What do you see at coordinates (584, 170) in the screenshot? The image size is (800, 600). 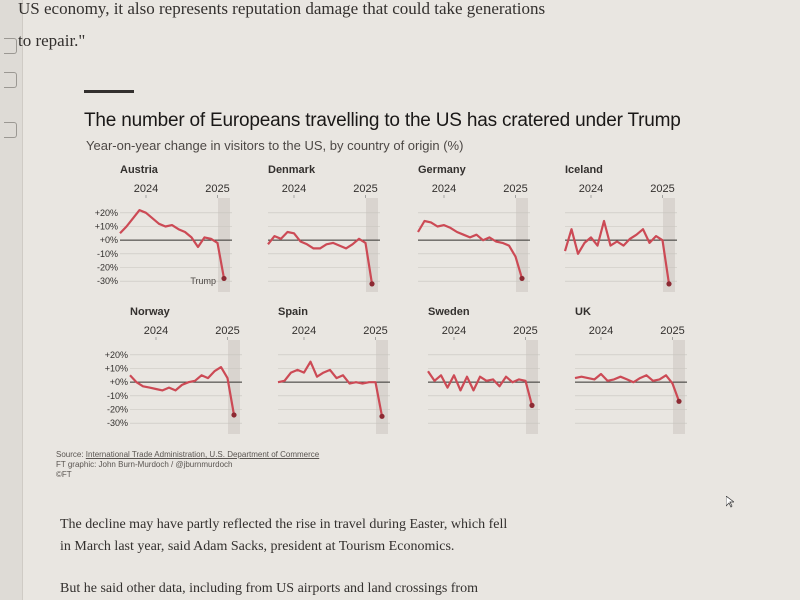 I see `panel-title: Iceland` at bounding box center [584, 170].